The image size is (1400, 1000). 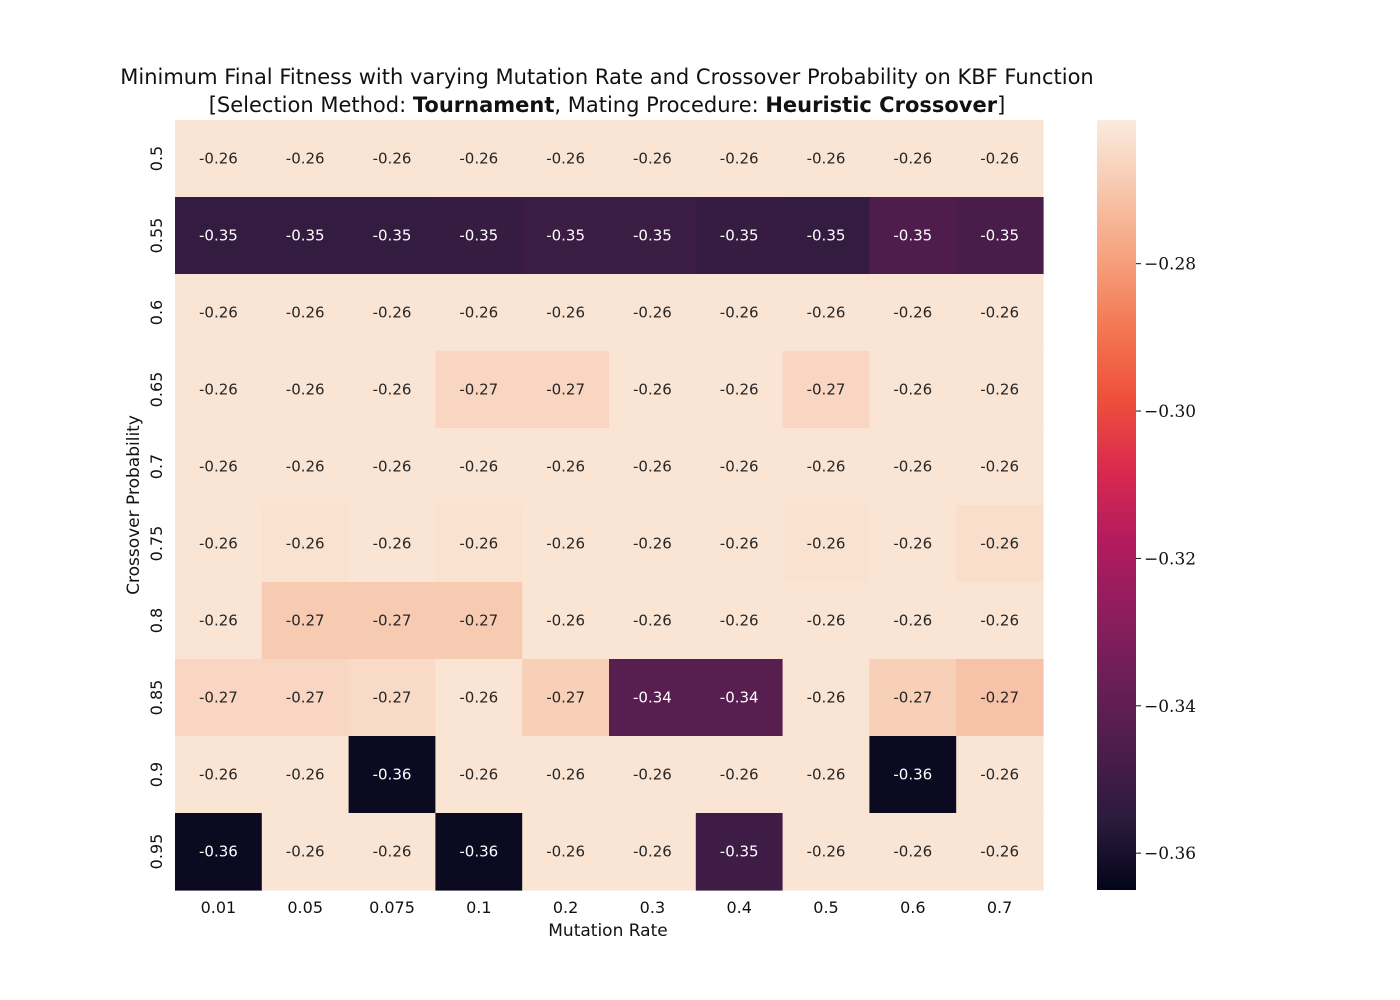 What do you see at coordinates (1170, 412) in the screenshot?
I see `colorbar-tick-label: −0.30` at bounding box center [1170, 412].